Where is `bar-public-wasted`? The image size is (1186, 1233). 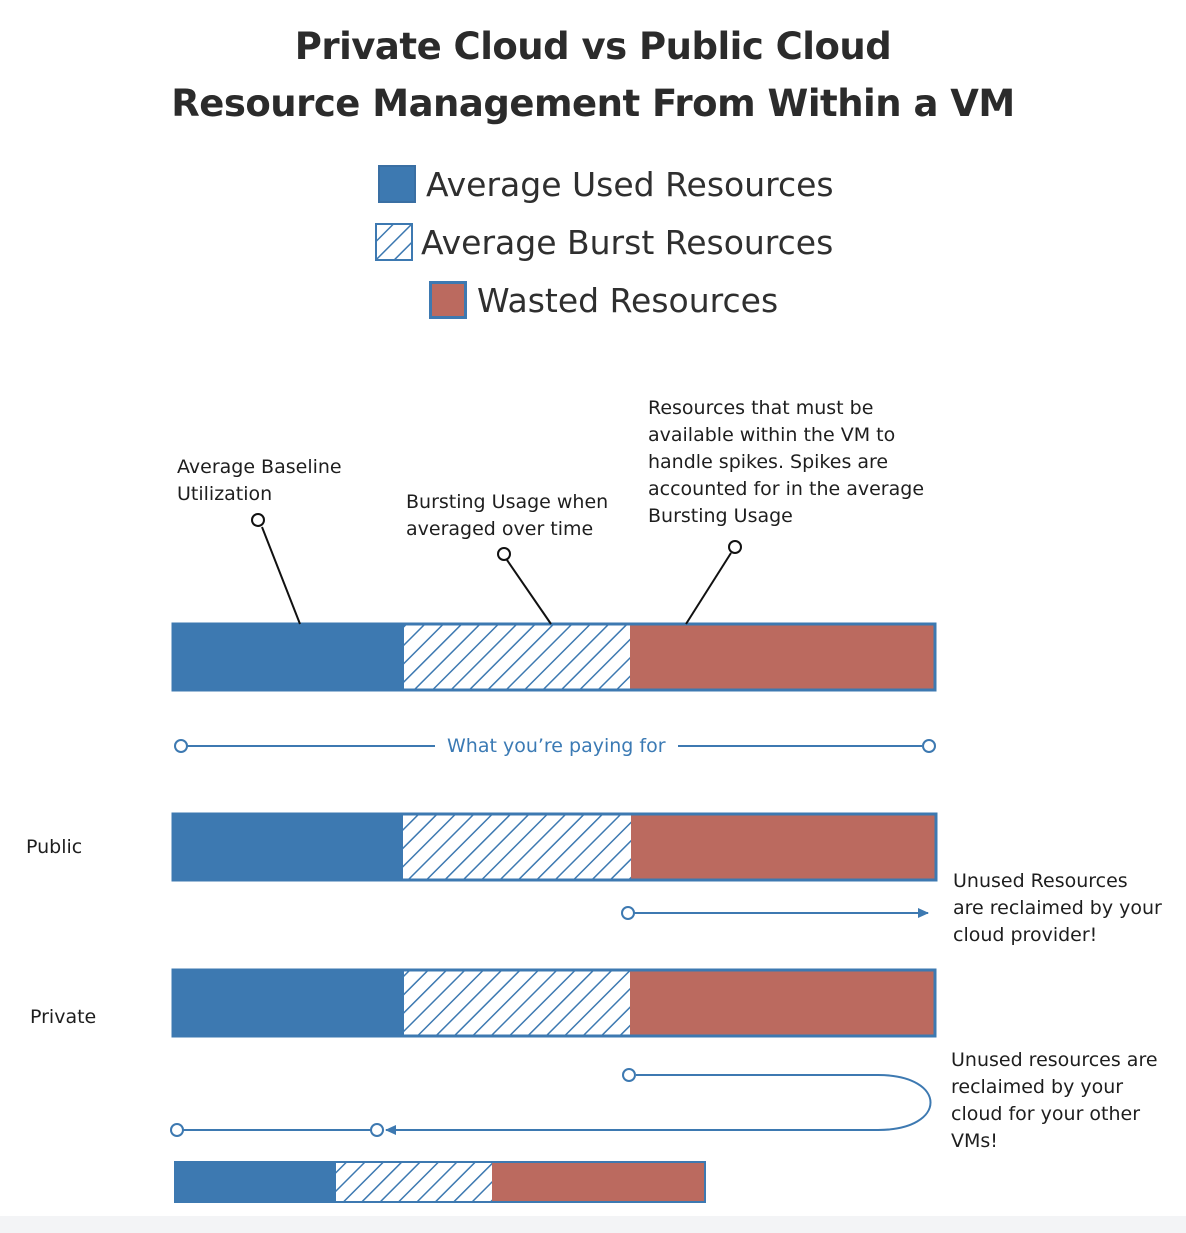 bar-public-wasted is located at coordinates (783, 847).